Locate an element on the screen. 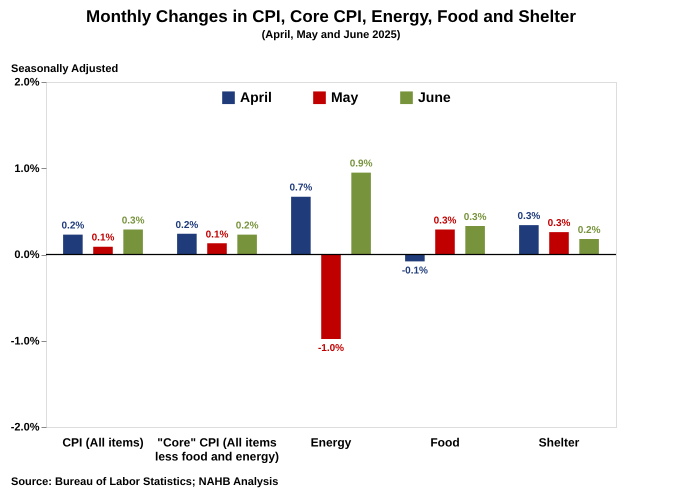 The height and width of the screenshot is (500, 677). x-tick-label: Energy is located at coordinates (331, 443).